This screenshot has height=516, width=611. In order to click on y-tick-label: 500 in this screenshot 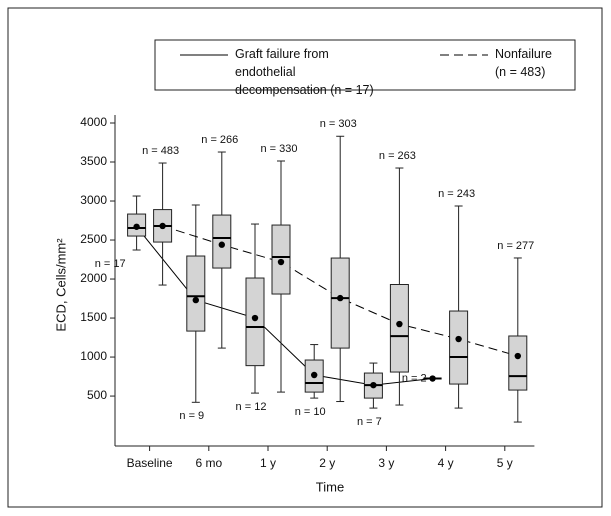, I will do `click(97, 395)`.